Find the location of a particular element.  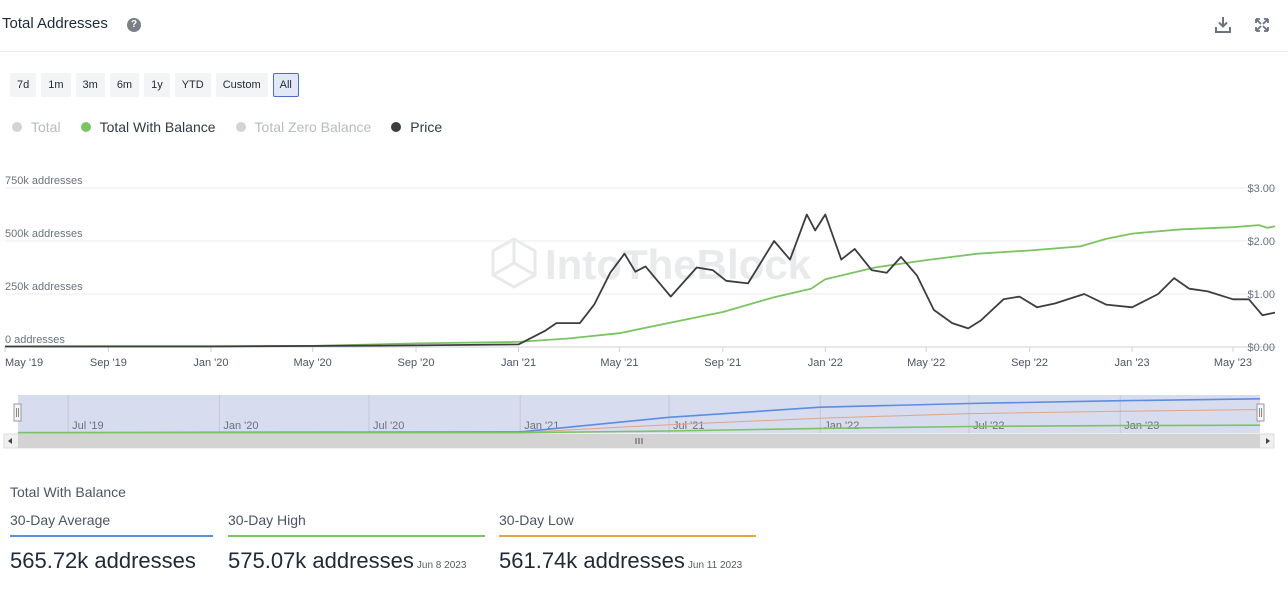

legend-item-total-with-balance: Total With Balance is located at coordinates (148, 127).